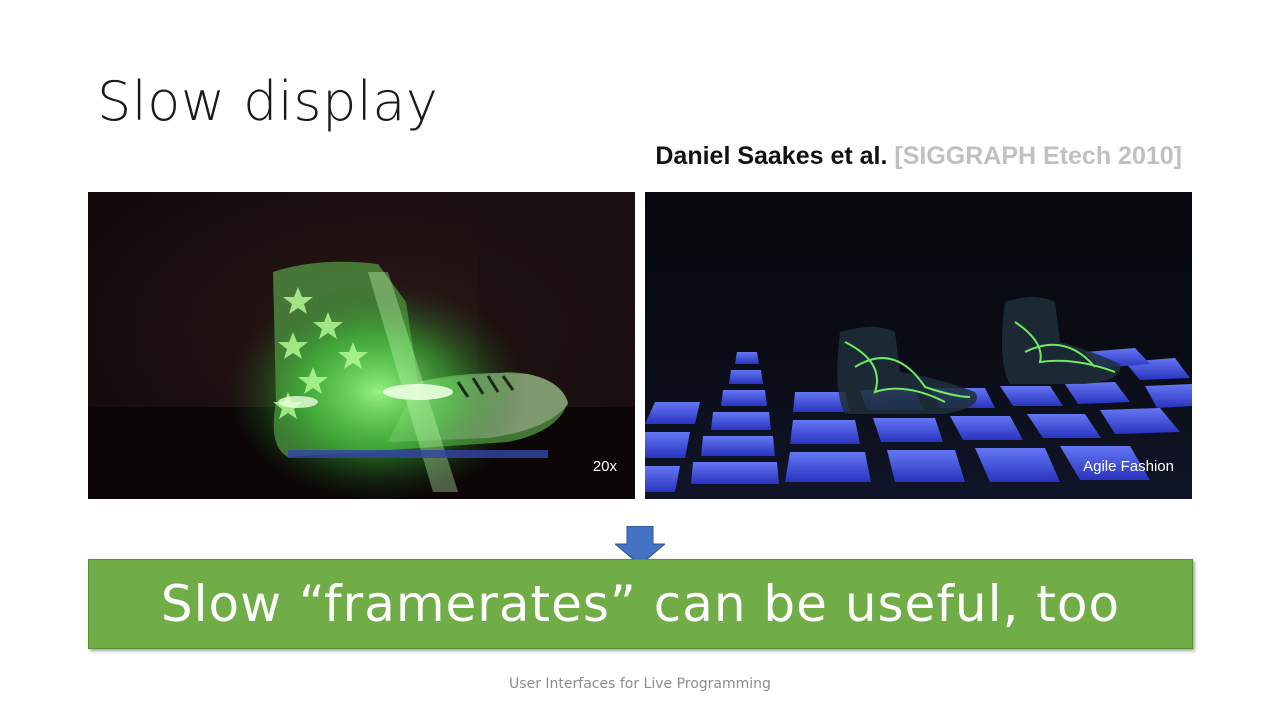 The height and width of the screenshot is (720, 1280). Describe the element at coordinates (640, 684) in the screenshot. I see `slide-footer: User Interfaces for Live Programming` at that location.